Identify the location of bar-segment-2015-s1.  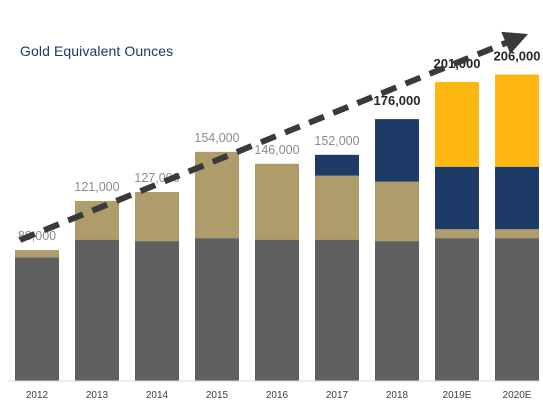
(217, 309).